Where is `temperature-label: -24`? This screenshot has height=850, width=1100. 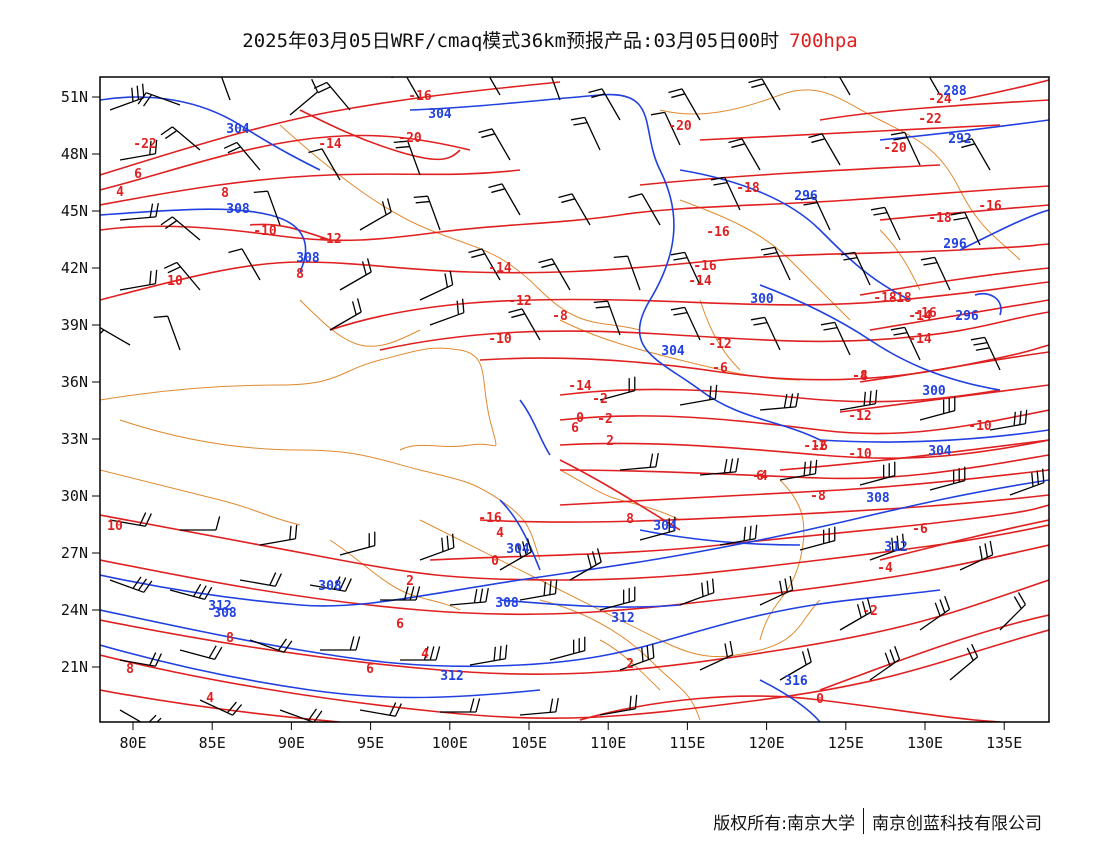
temperature-label: -24 is located at coordinates (940, 99).